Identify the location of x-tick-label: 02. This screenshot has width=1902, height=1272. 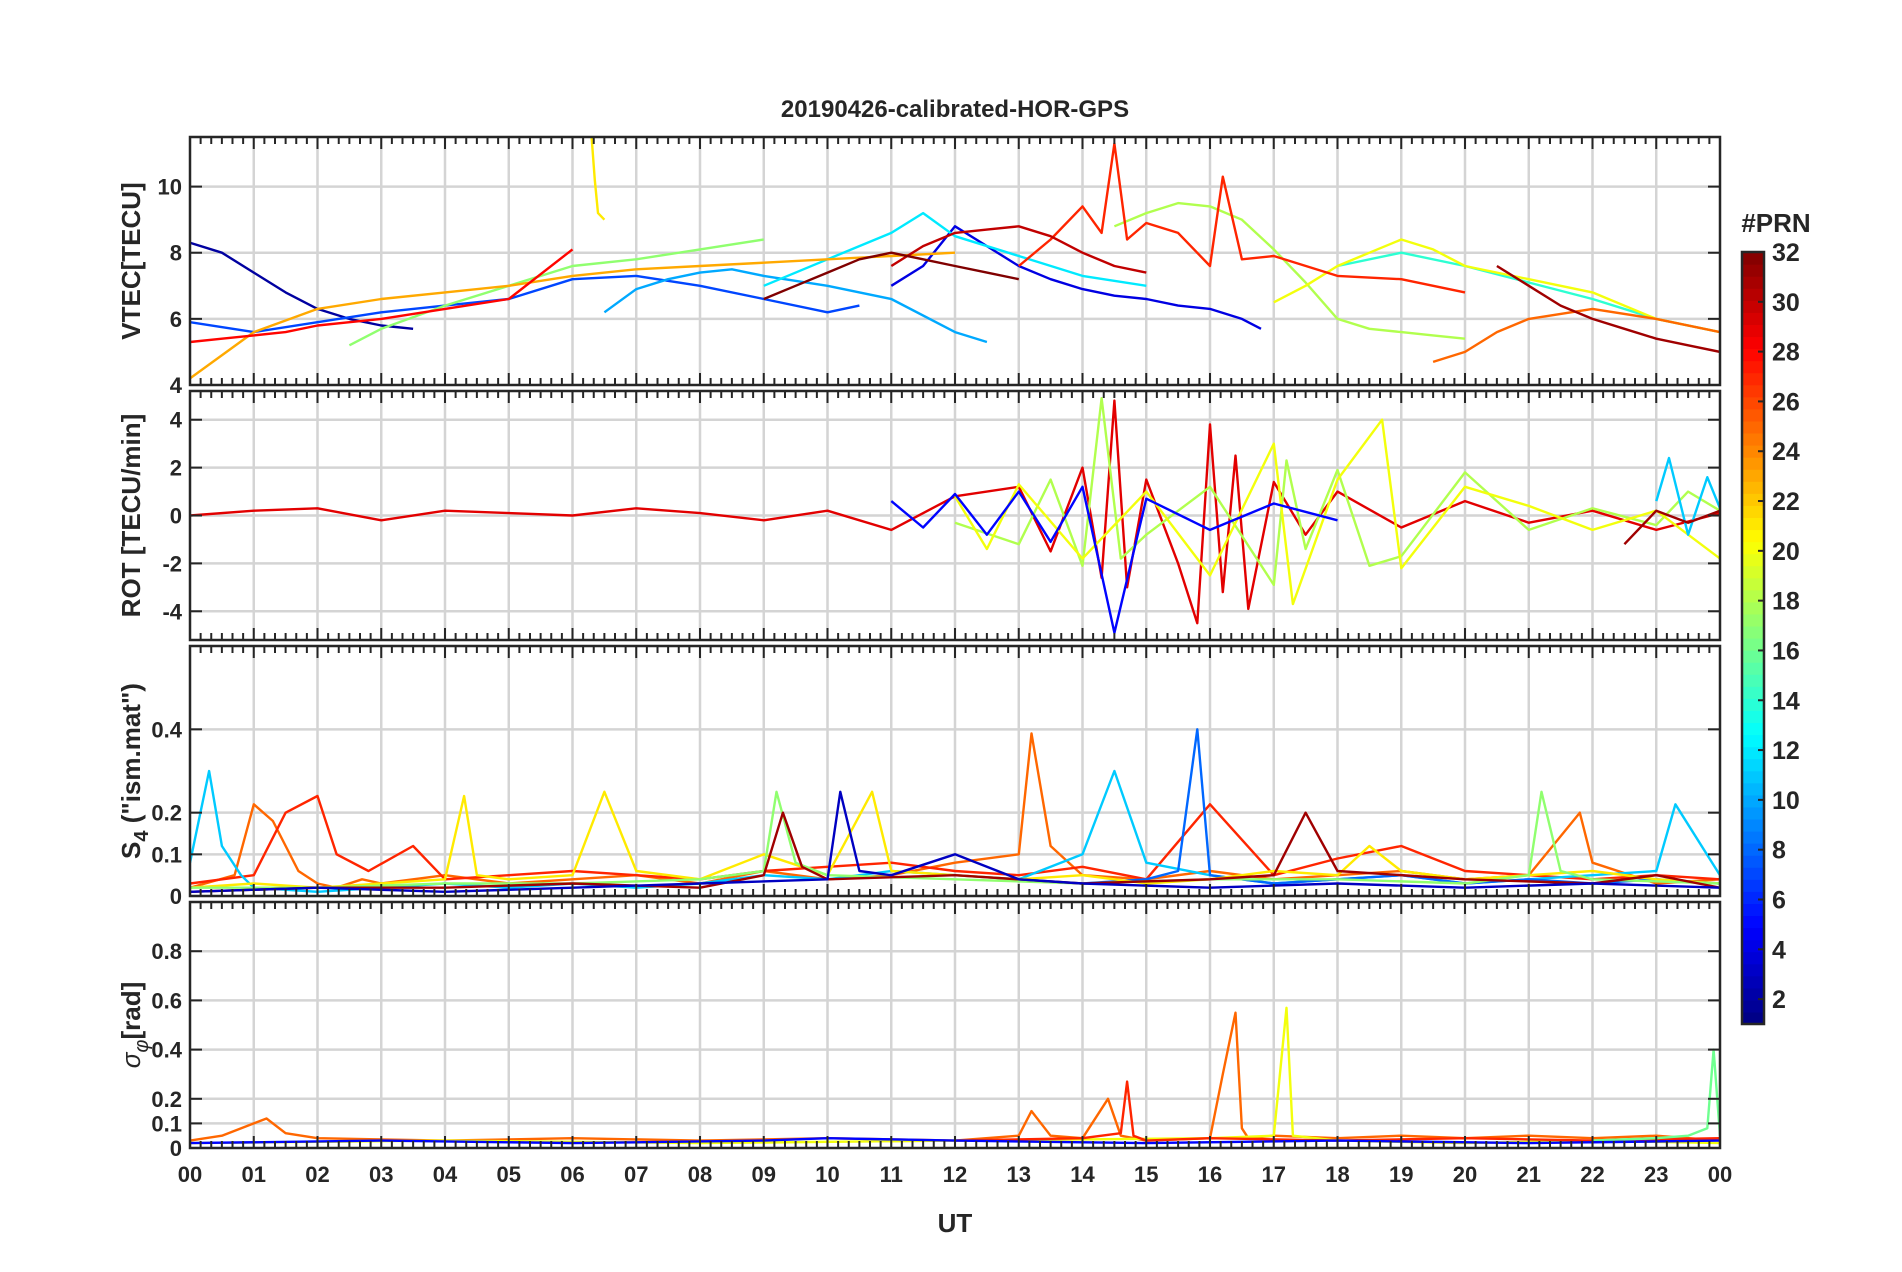
(317, 1174).